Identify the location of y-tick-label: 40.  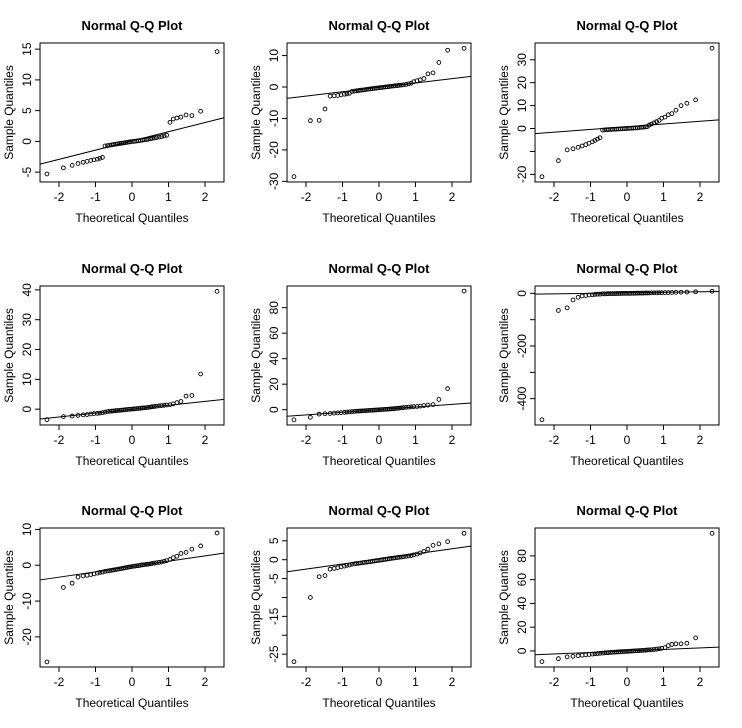
(274, 358).